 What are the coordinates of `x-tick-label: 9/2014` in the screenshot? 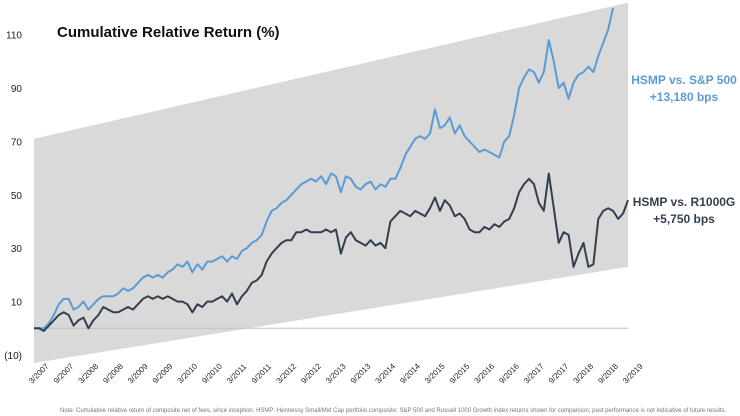 It's located at (410, 373).